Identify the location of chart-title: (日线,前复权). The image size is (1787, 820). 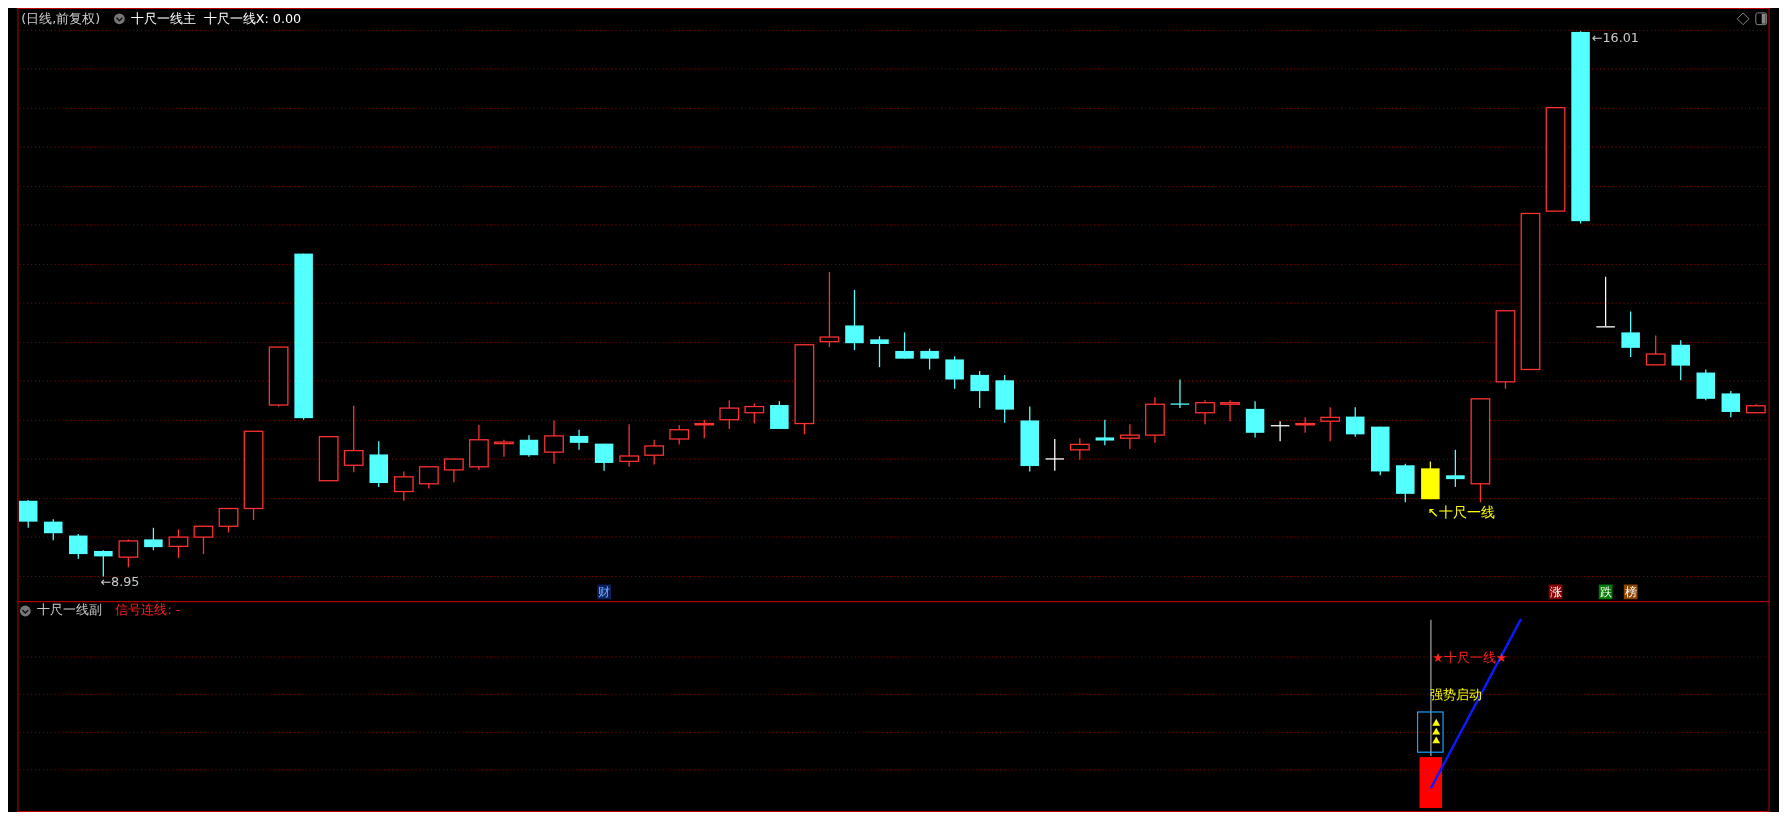
(61, 19).